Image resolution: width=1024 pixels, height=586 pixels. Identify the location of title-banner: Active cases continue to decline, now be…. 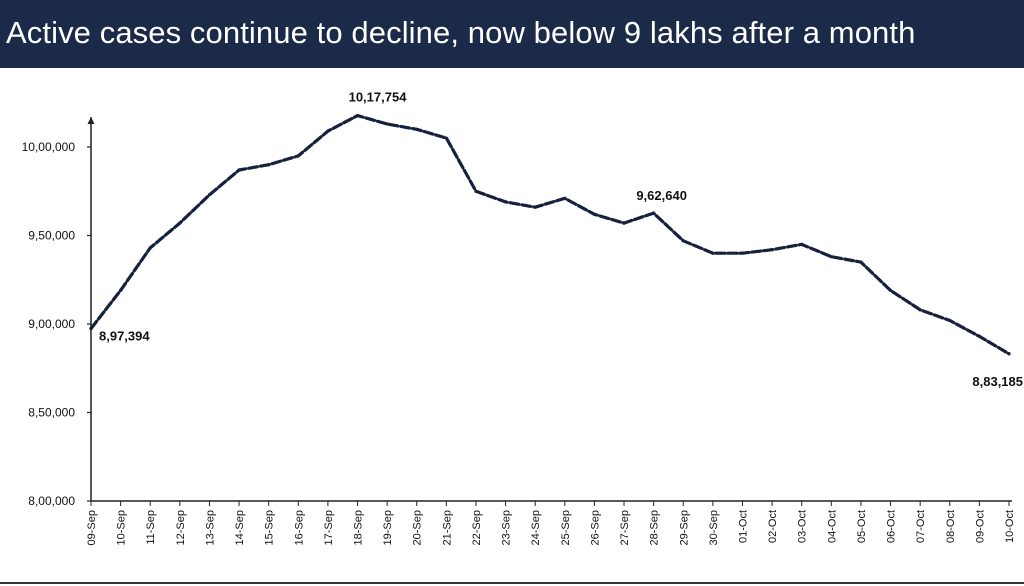
(512, 34).